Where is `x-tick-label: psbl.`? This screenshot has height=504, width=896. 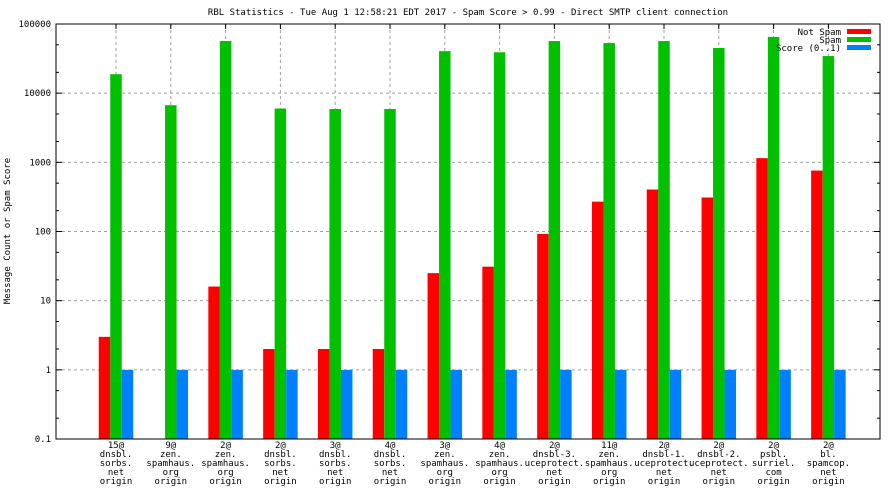
x-tick-label: psbl. is located at coordinates (773, 455).